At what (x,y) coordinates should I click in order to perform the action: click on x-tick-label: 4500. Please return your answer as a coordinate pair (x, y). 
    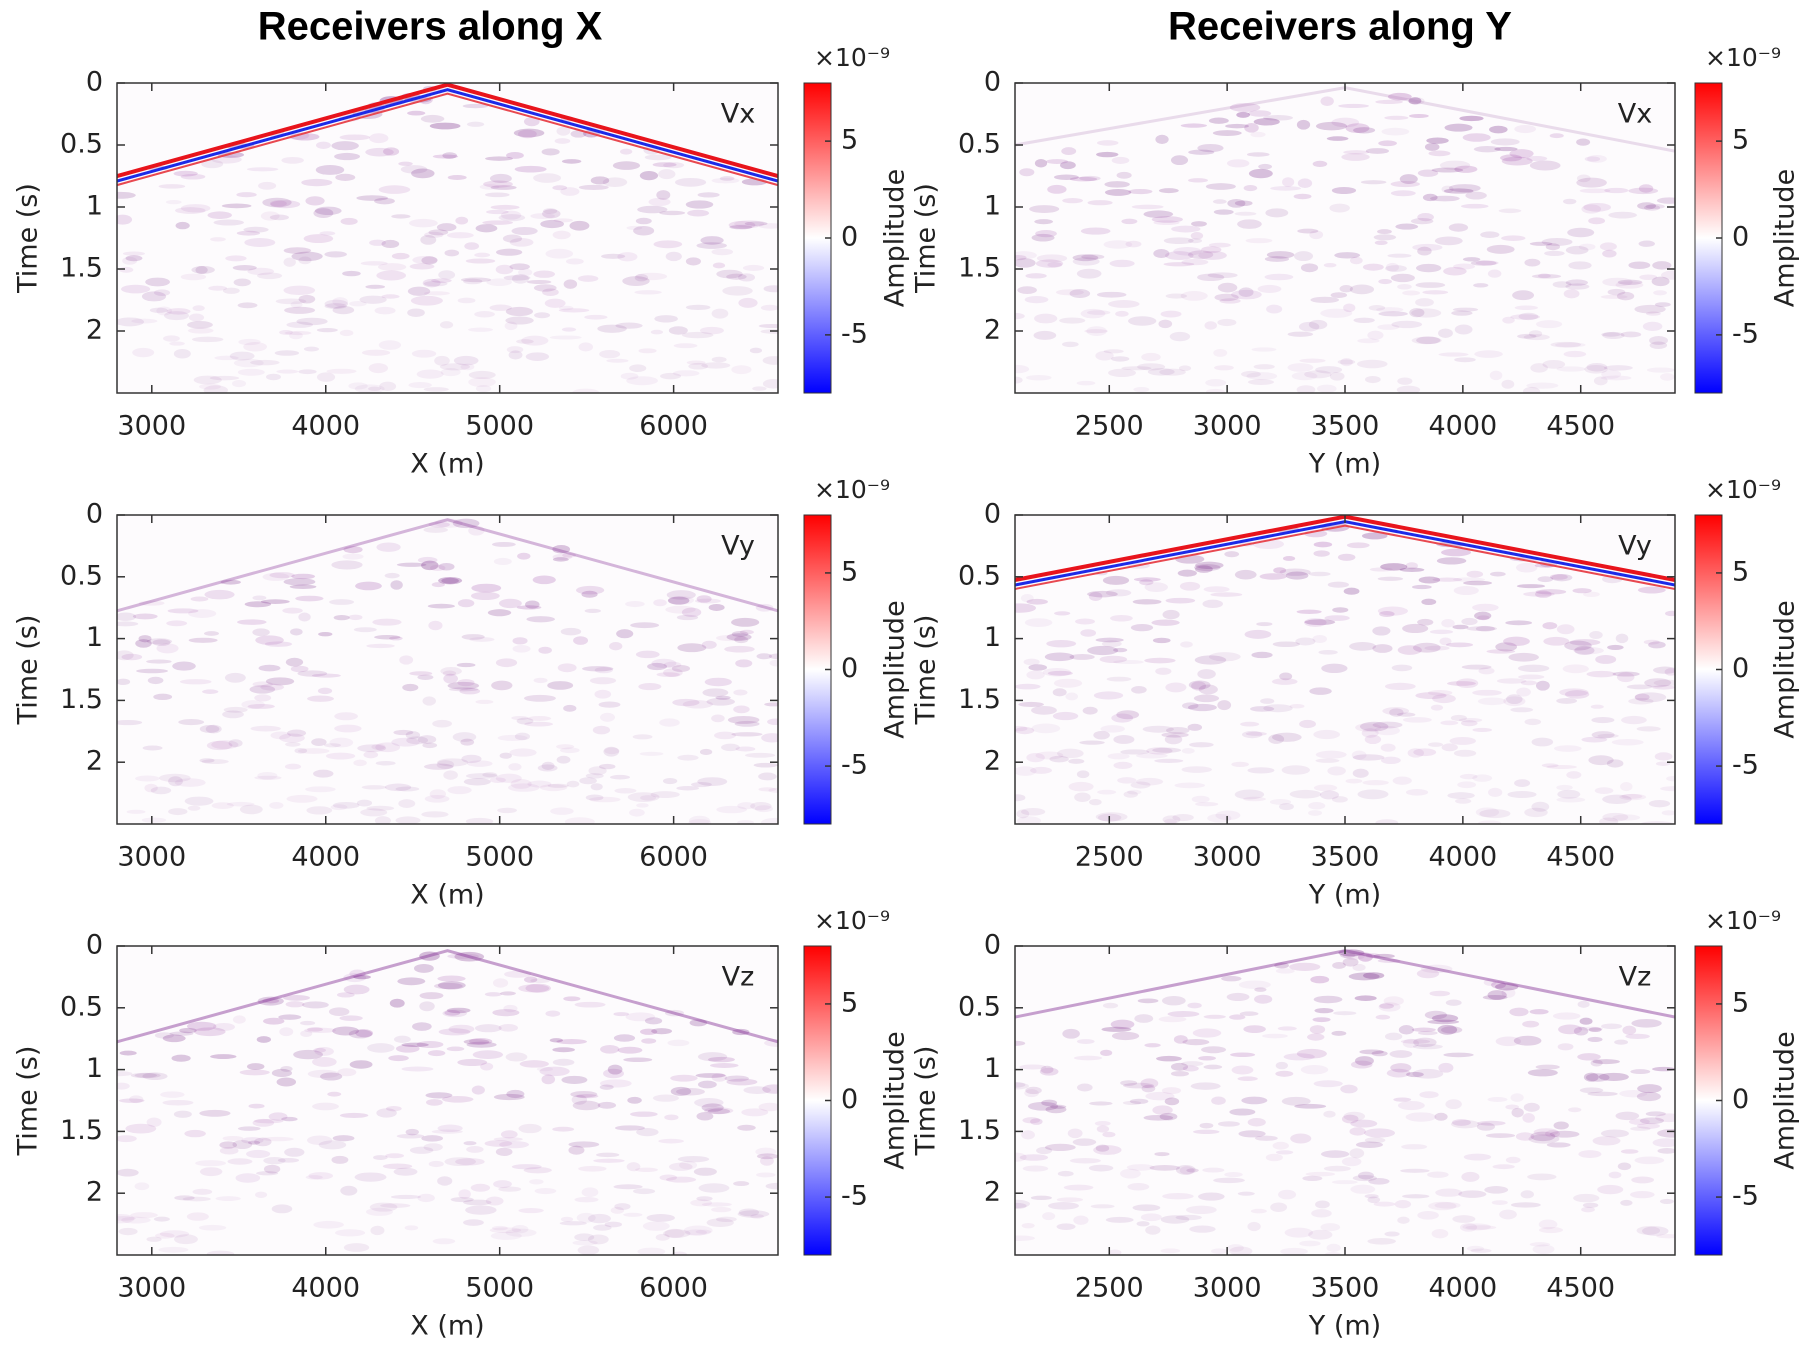
    Looking at the image, I should click on (1580, 857).